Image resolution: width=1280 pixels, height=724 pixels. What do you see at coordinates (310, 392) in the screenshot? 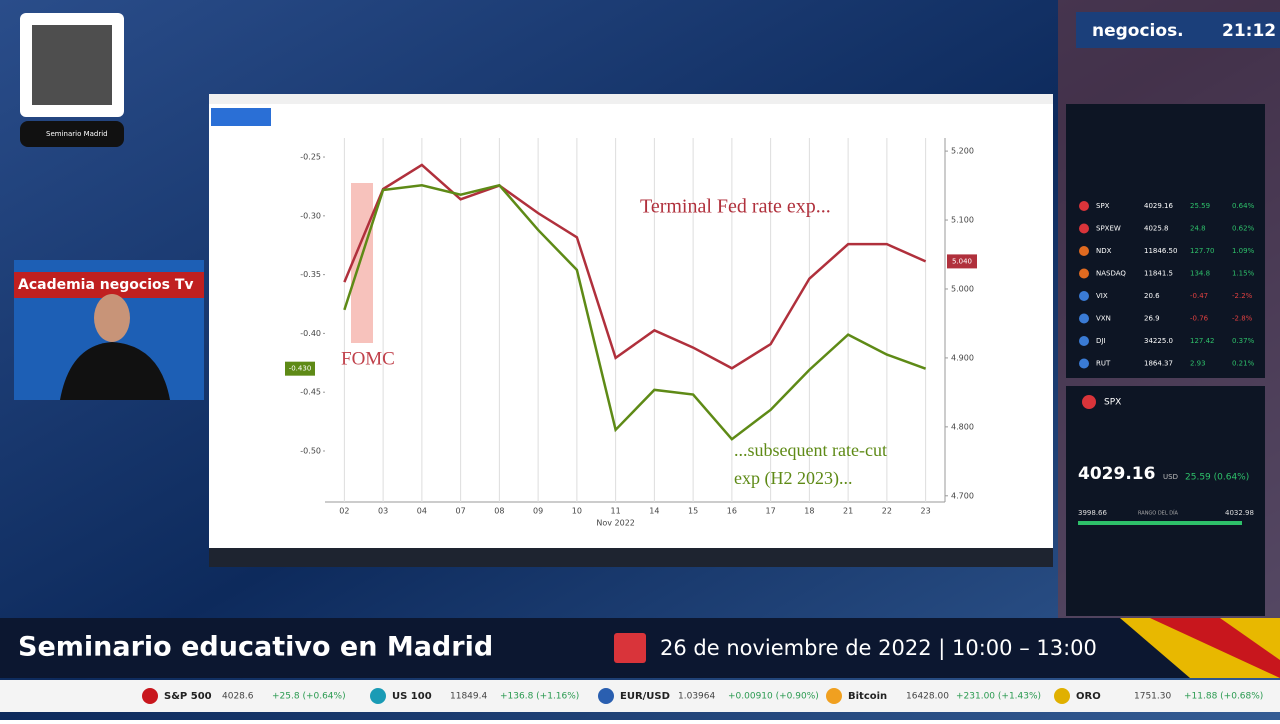
I see `y-tick-label: -0.45` at bounding box center [310, 392].